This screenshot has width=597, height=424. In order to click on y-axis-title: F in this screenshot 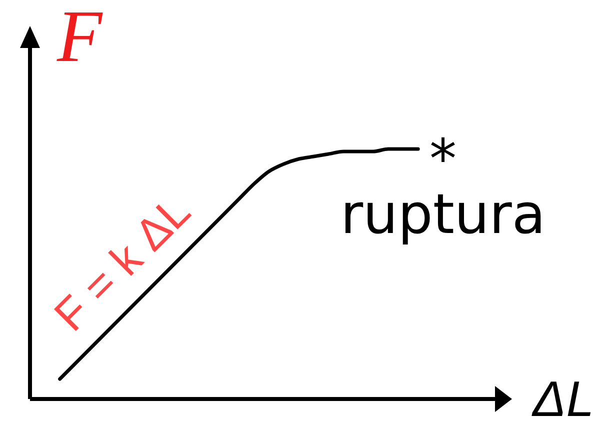, I will do `click(79, 39)`.